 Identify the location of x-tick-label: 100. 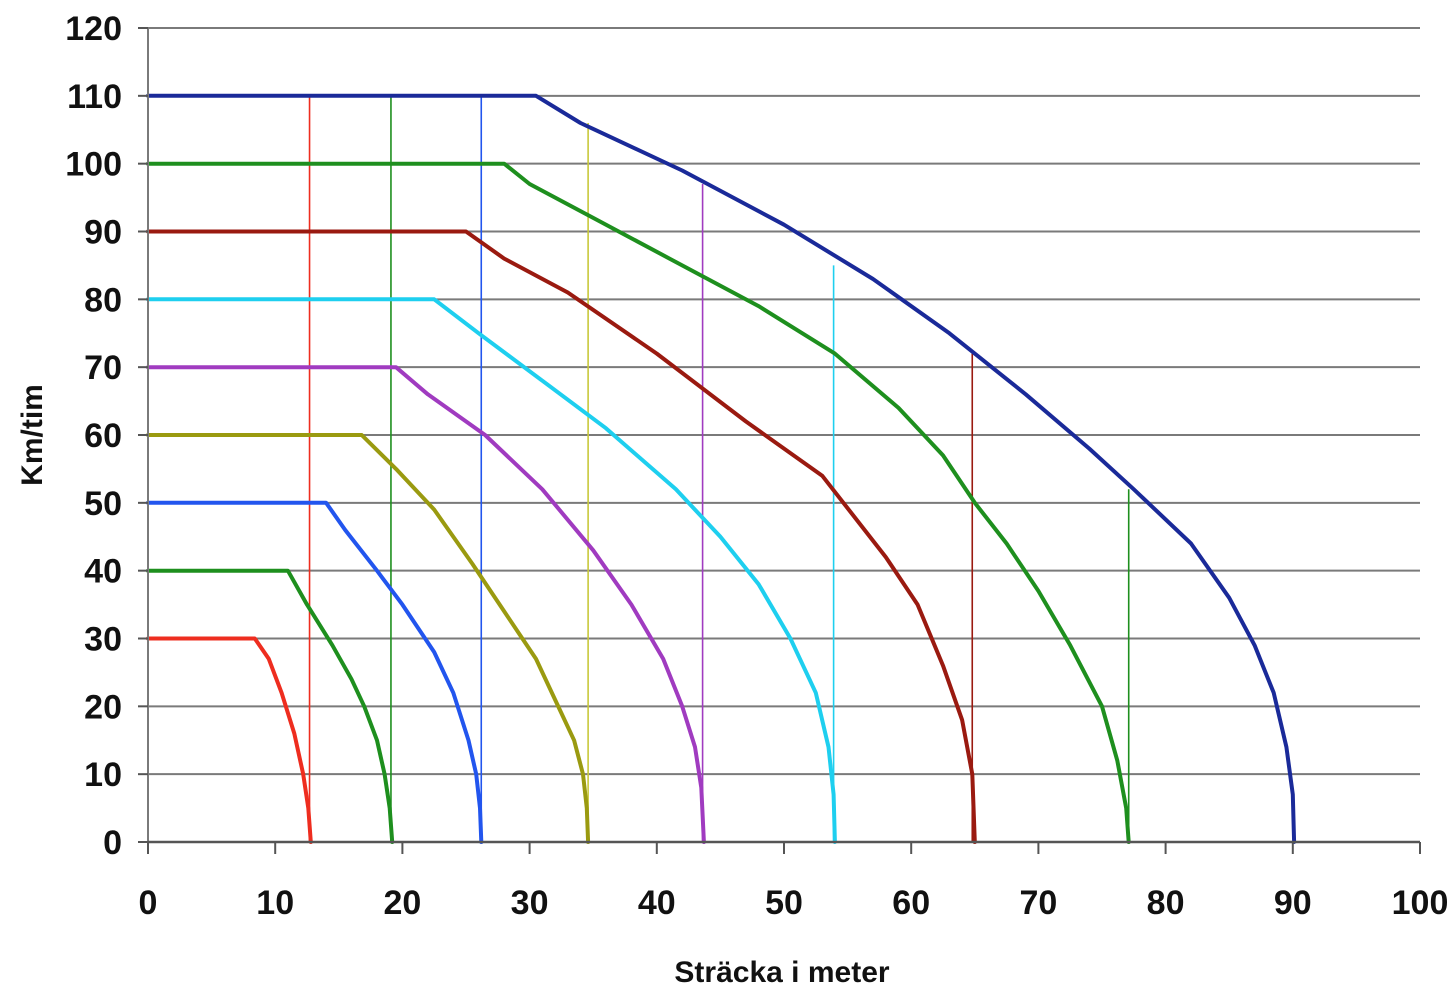
(1420, 903).